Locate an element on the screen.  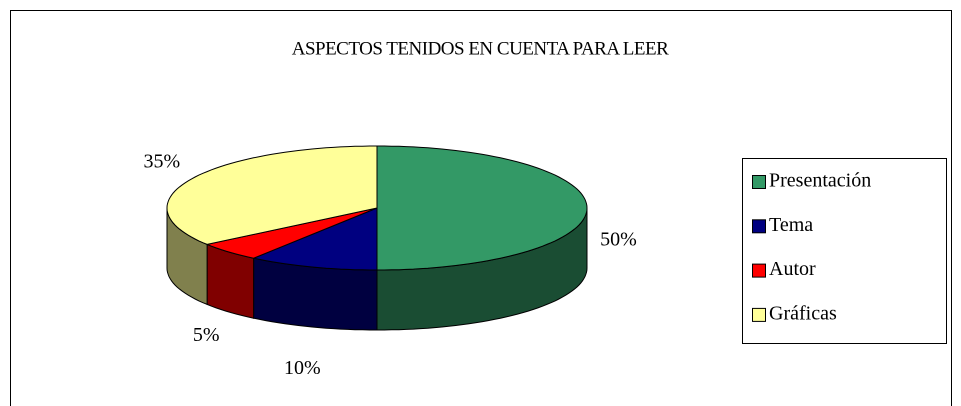
data-label: 5% is located at coordinates (206, 335).